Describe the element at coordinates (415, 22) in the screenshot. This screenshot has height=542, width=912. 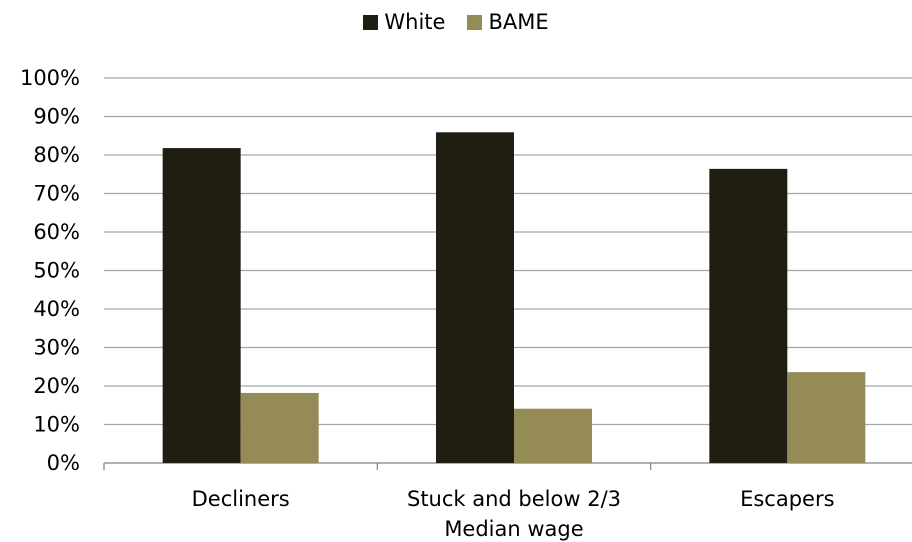
I see `legend-label-white: White` at that location.